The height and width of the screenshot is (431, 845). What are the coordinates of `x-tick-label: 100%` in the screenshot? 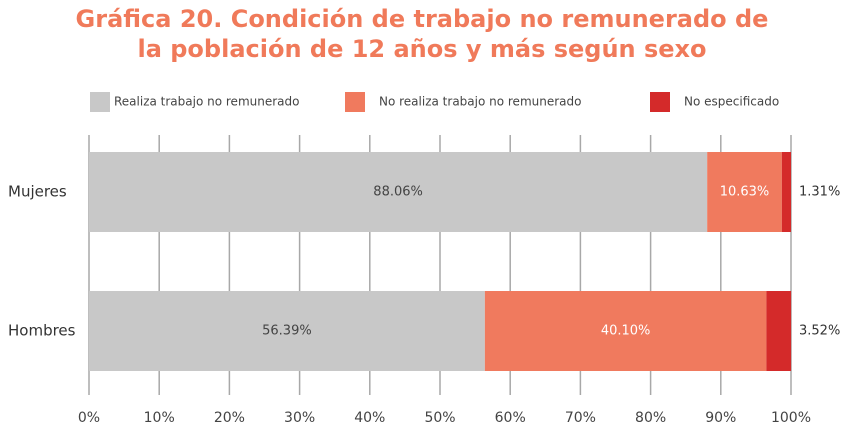 It's located at (791, 418).